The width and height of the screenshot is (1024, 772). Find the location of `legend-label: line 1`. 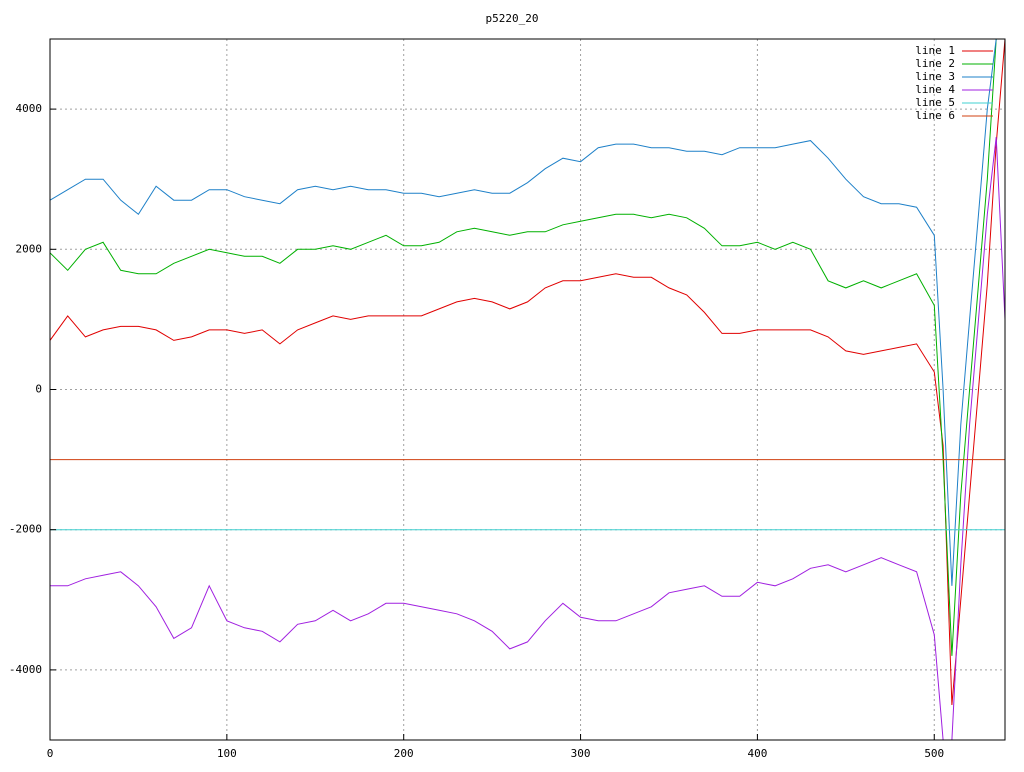

legend-label: line 1 is located at coordinates (935, 50).